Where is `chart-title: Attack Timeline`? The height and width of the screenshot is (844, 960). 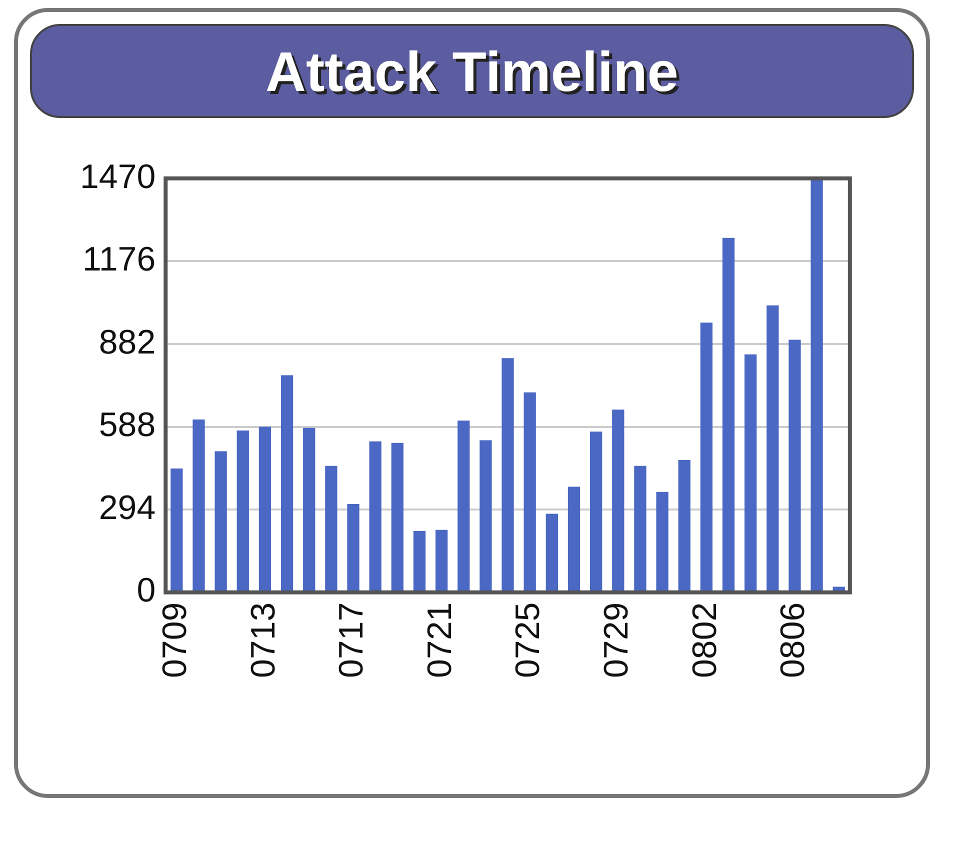 chart-title: Attack Timeline is located at coordinates (472, 71).